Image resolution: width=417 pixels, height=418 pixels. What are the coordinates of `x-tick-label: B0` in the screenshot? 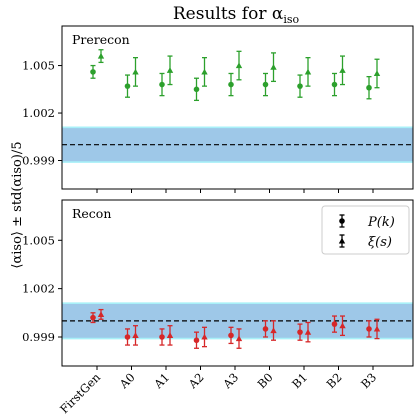 It's located at (265, 380).